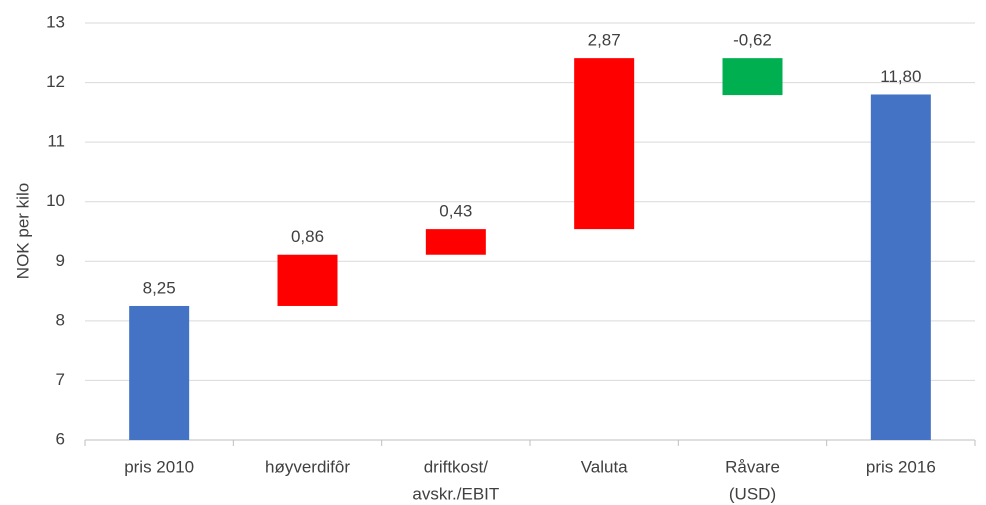 This screenshot has height=505, width=986. Describe the element at coordinates (604, 466) in the screenshot. I see `x-tick-label: Valuta` at that location.